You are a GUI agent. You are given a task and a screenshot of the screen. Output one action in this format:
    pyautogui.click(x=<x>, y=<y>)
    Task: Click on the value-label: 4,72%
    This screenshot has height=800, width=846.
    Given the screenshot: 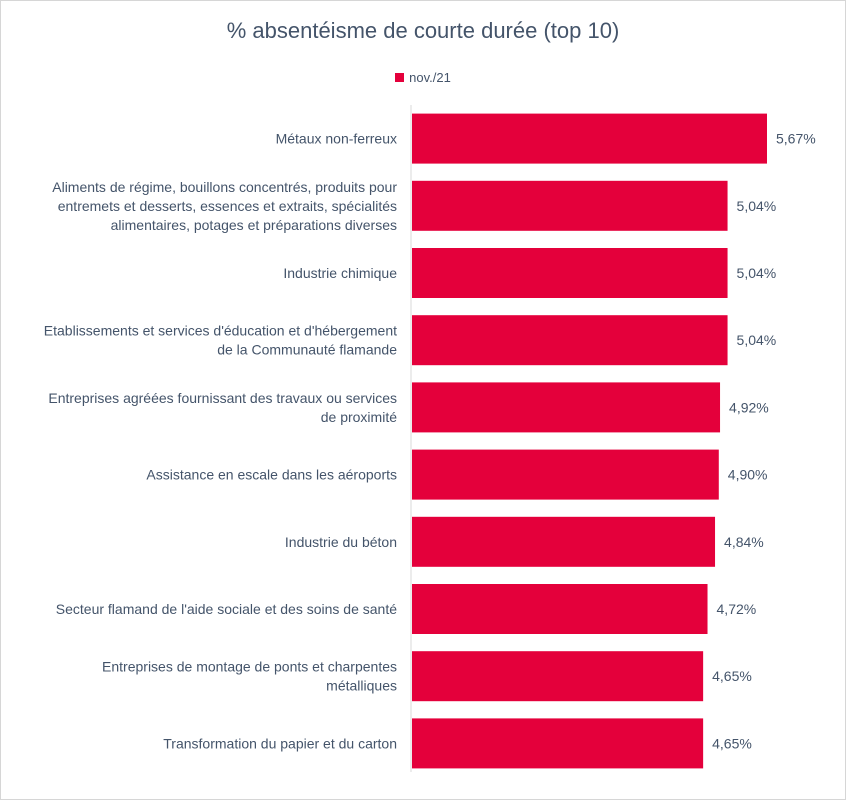 What is the action you would take?
    pyautogui.click(x=737, y=609)
    